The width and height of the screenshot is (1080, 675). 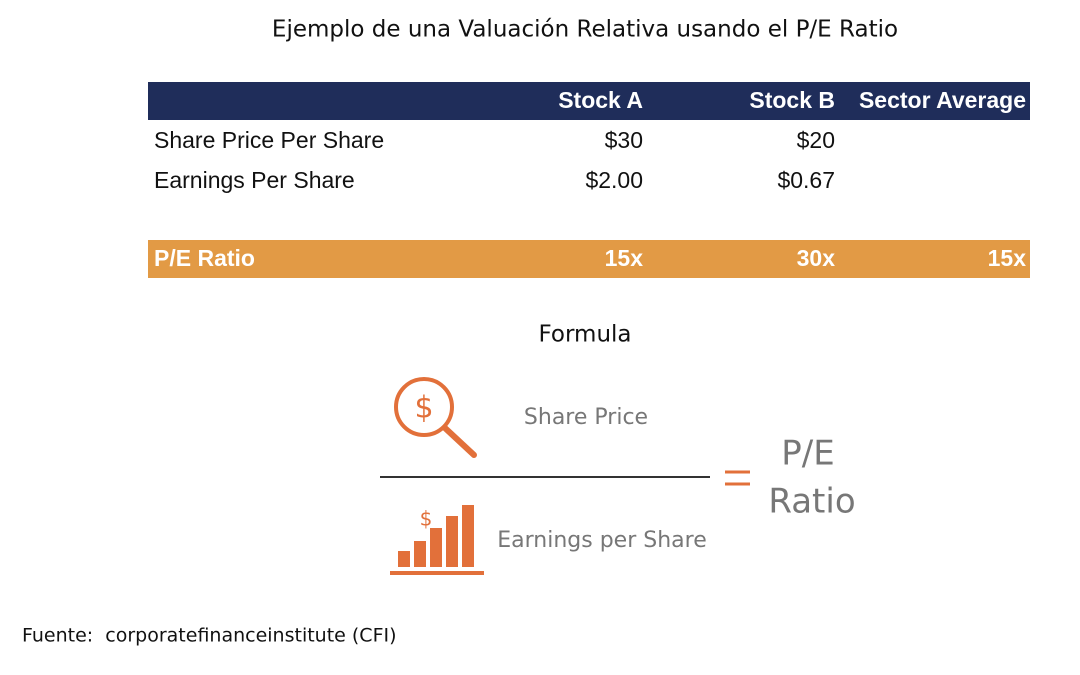 What do you see at coordinates (806, 180) in the screenshot?
I see `cell: $0.67` at bounding box center [806, 180].